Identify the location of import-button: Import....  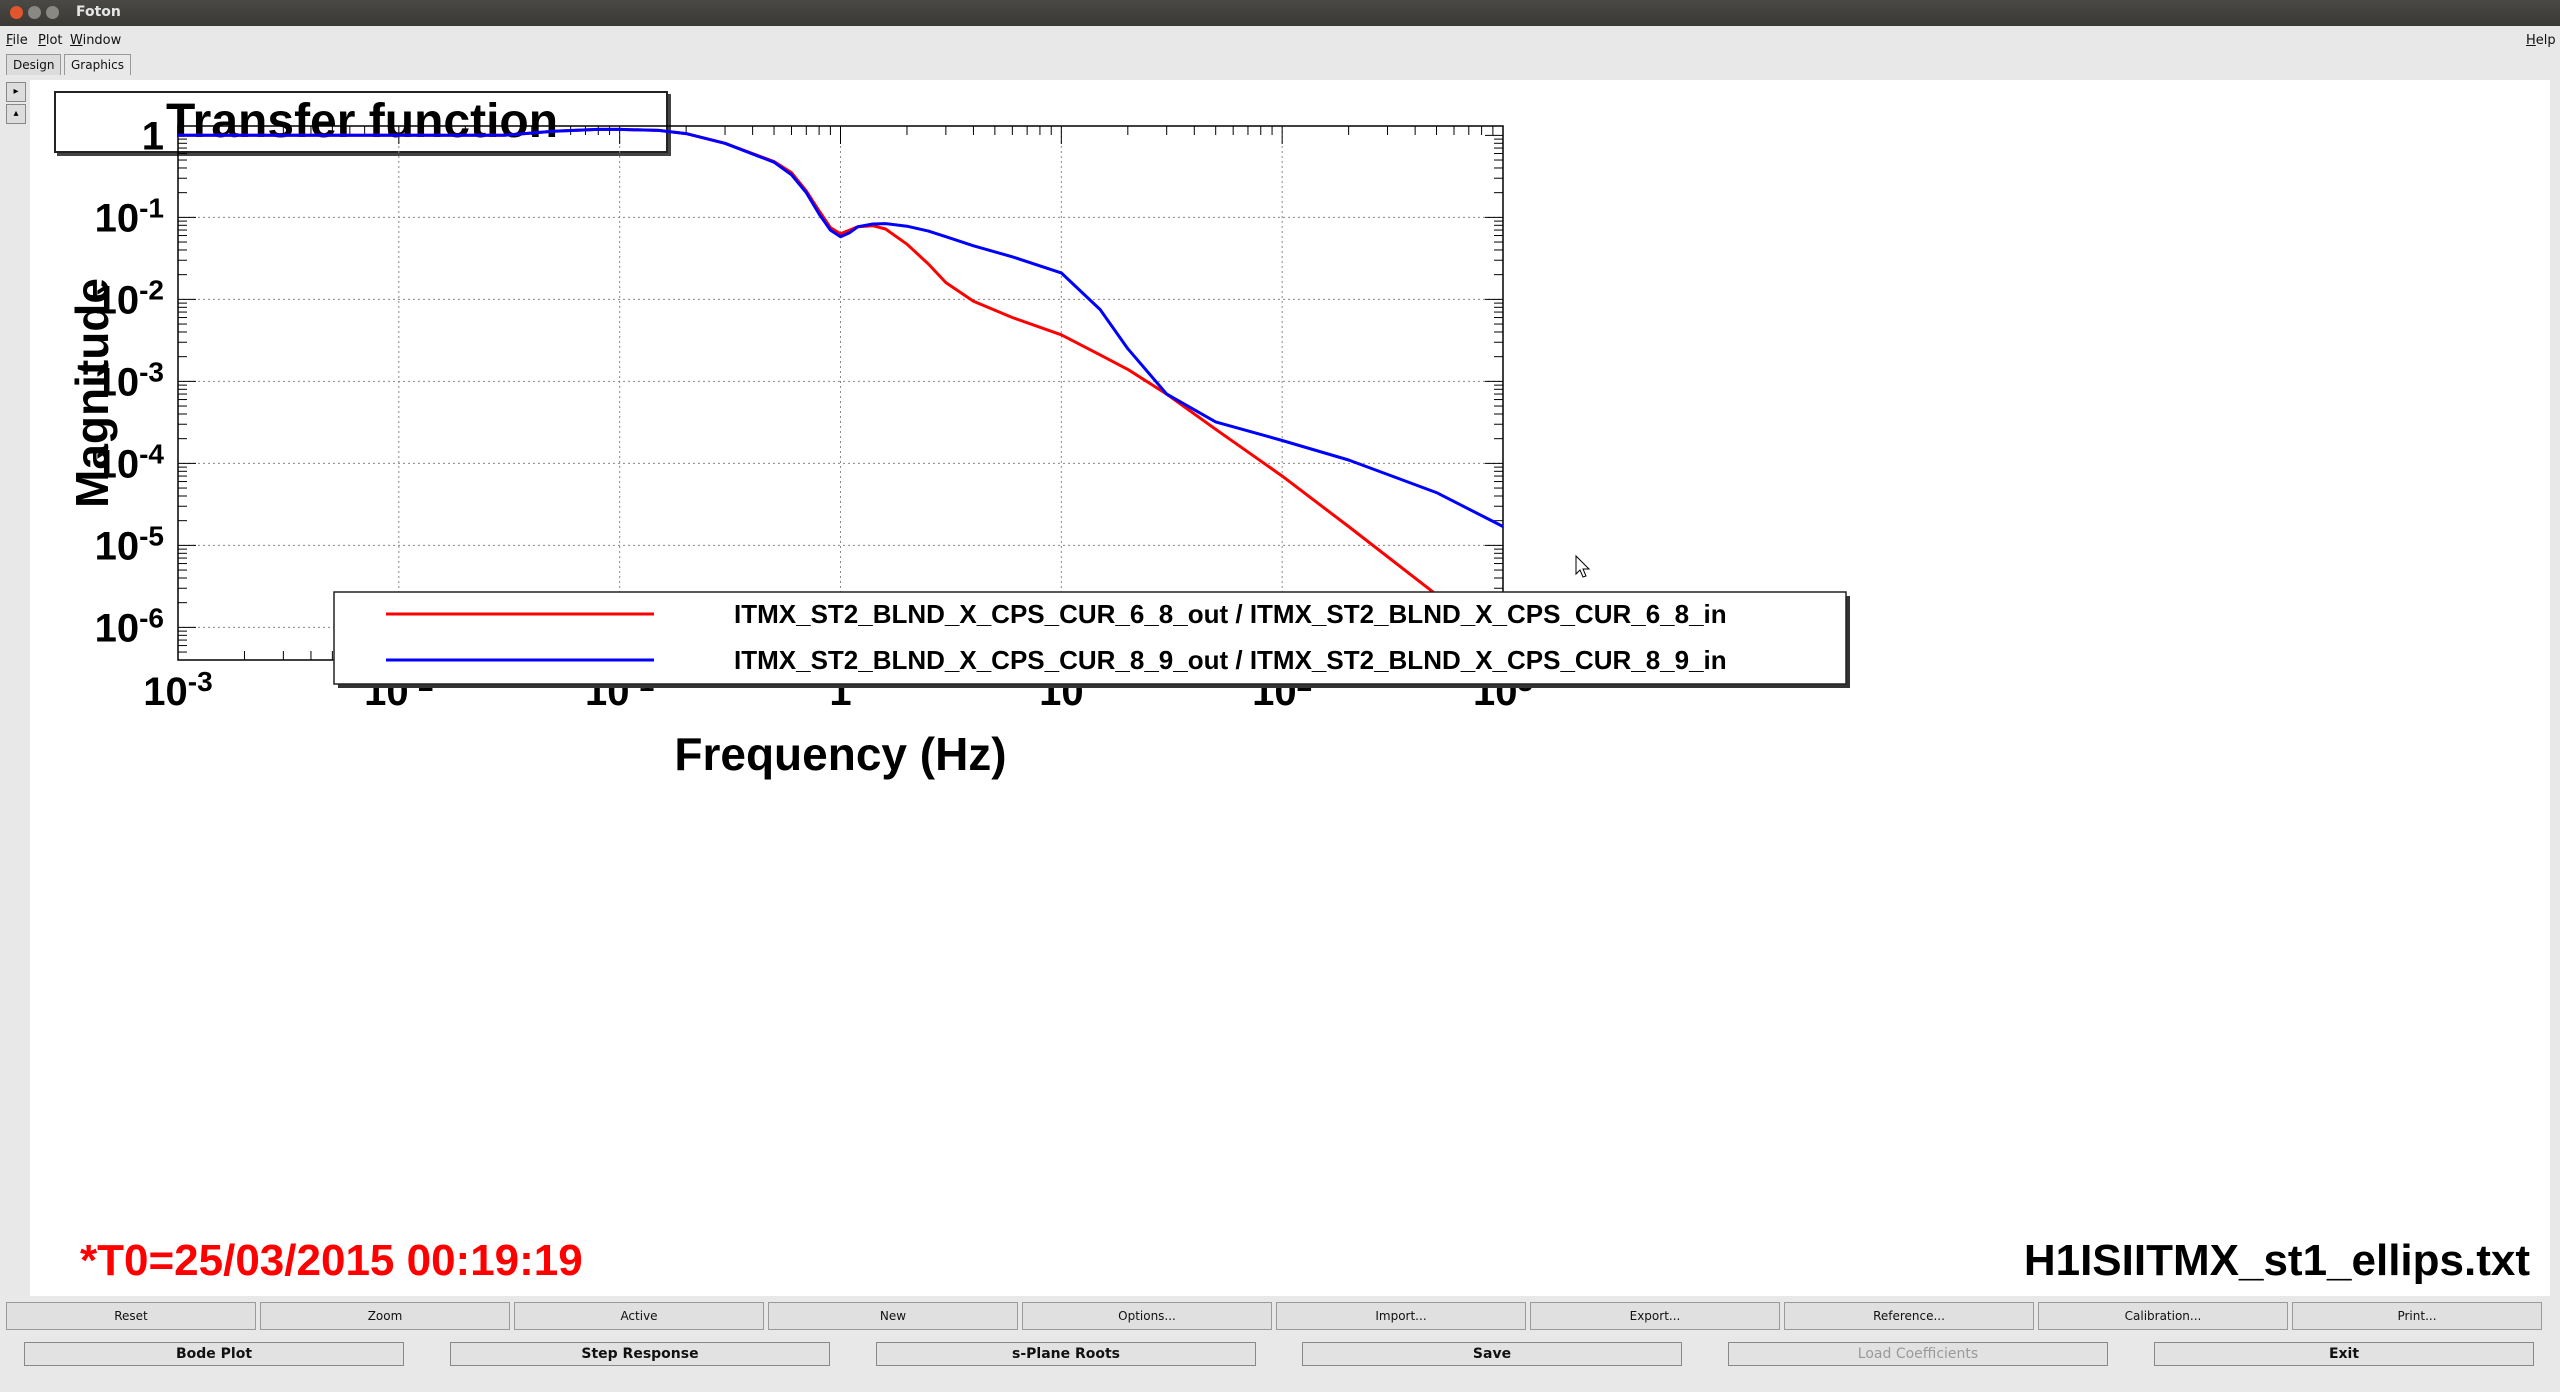
(1401, 1316).